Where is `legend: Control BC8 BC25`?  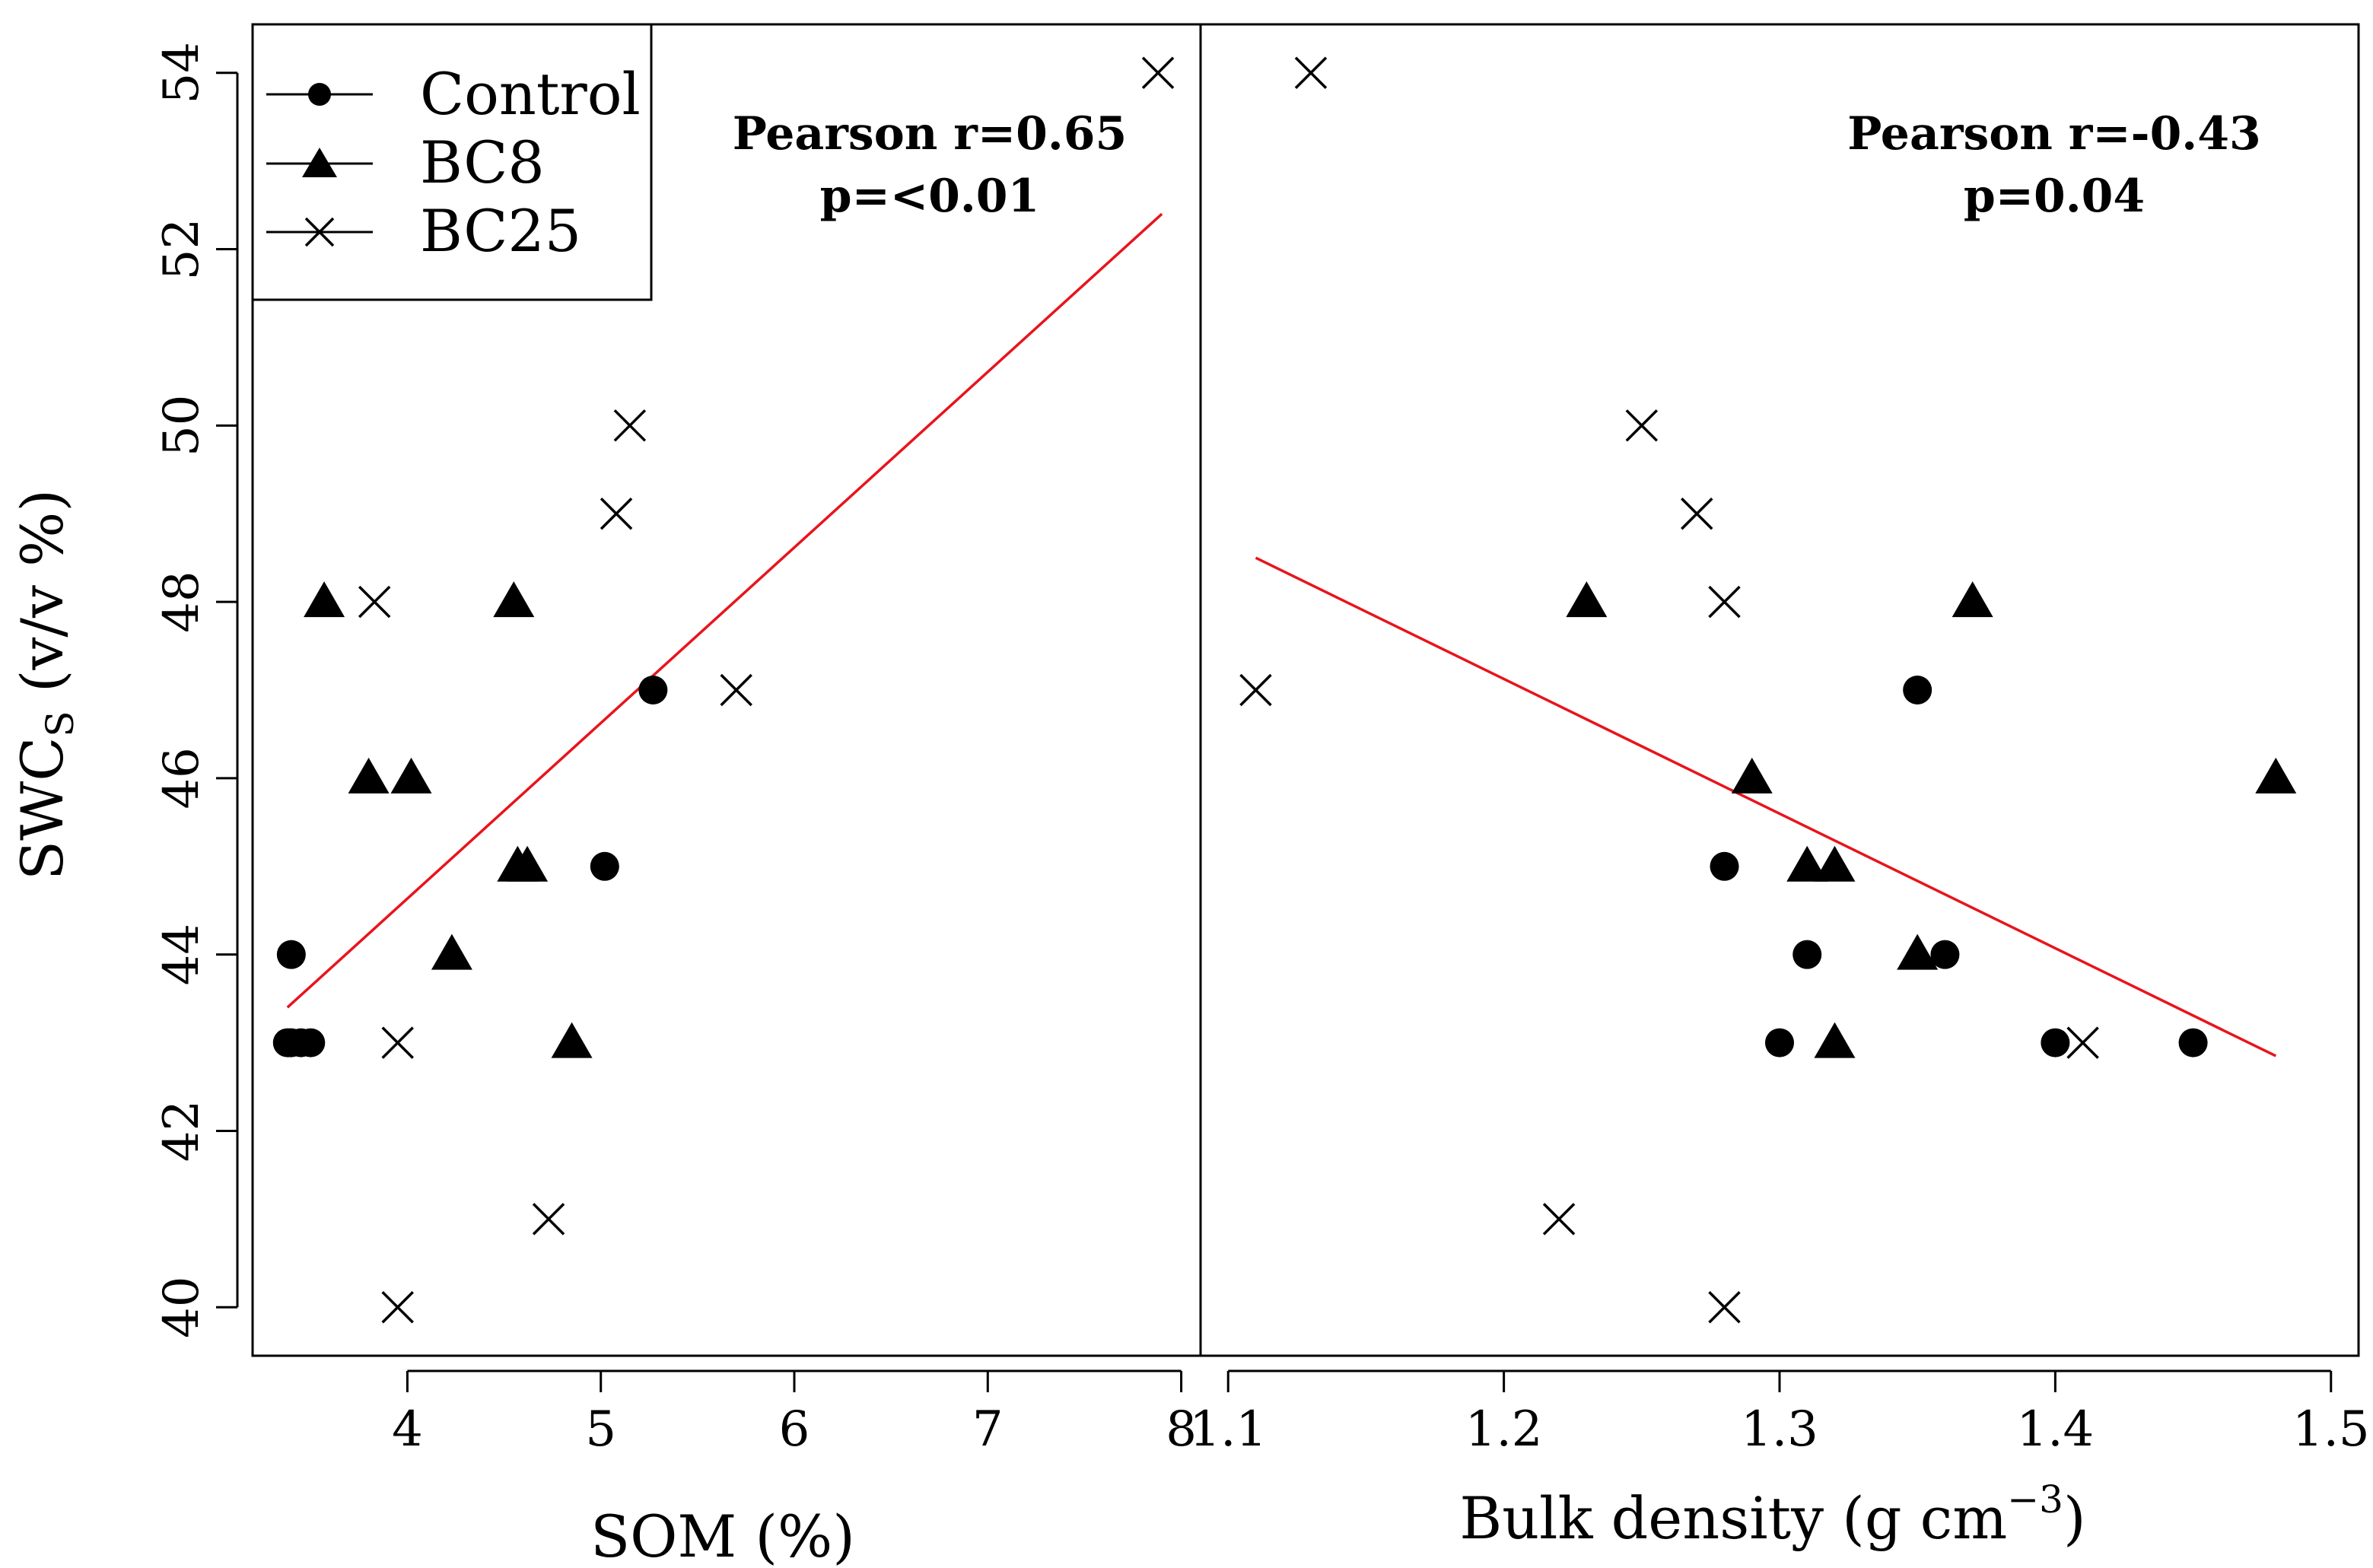 legend: Control BC8 BC25 is located at coordinates (452, 162).